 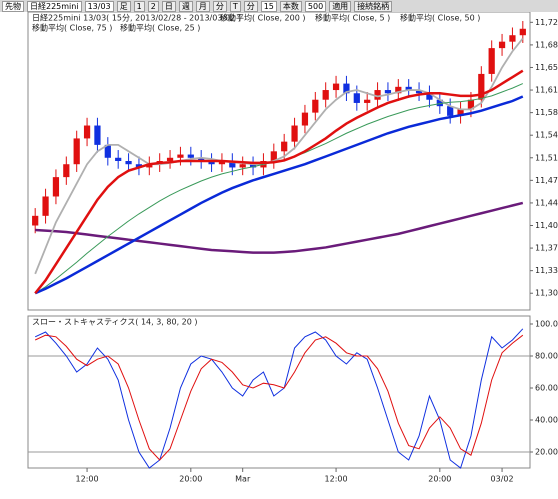 What do you see at coordinates (546, 67) in the screenshot?
I see `y-tick-label: 11,650` at bounding box center [546, 67].